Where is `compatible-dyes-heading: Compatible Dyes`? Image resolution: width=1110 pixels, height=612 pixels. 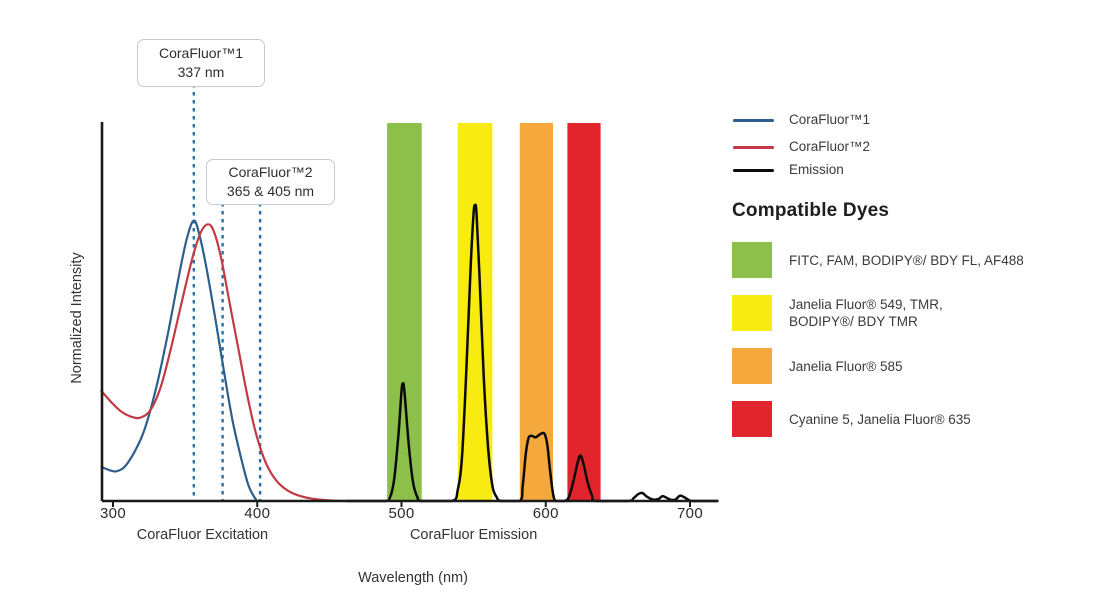
compatible-dyes-heading: Compatible Dyes is located at coordinates (811, 210).